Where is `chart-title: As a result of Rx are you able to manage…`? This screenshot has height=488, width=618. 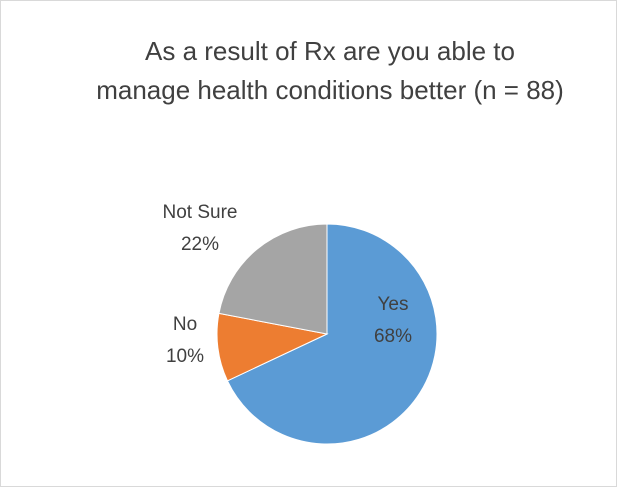 chart-title: As a result of Rx are you able to manage… is located at coordinates (330, 70).